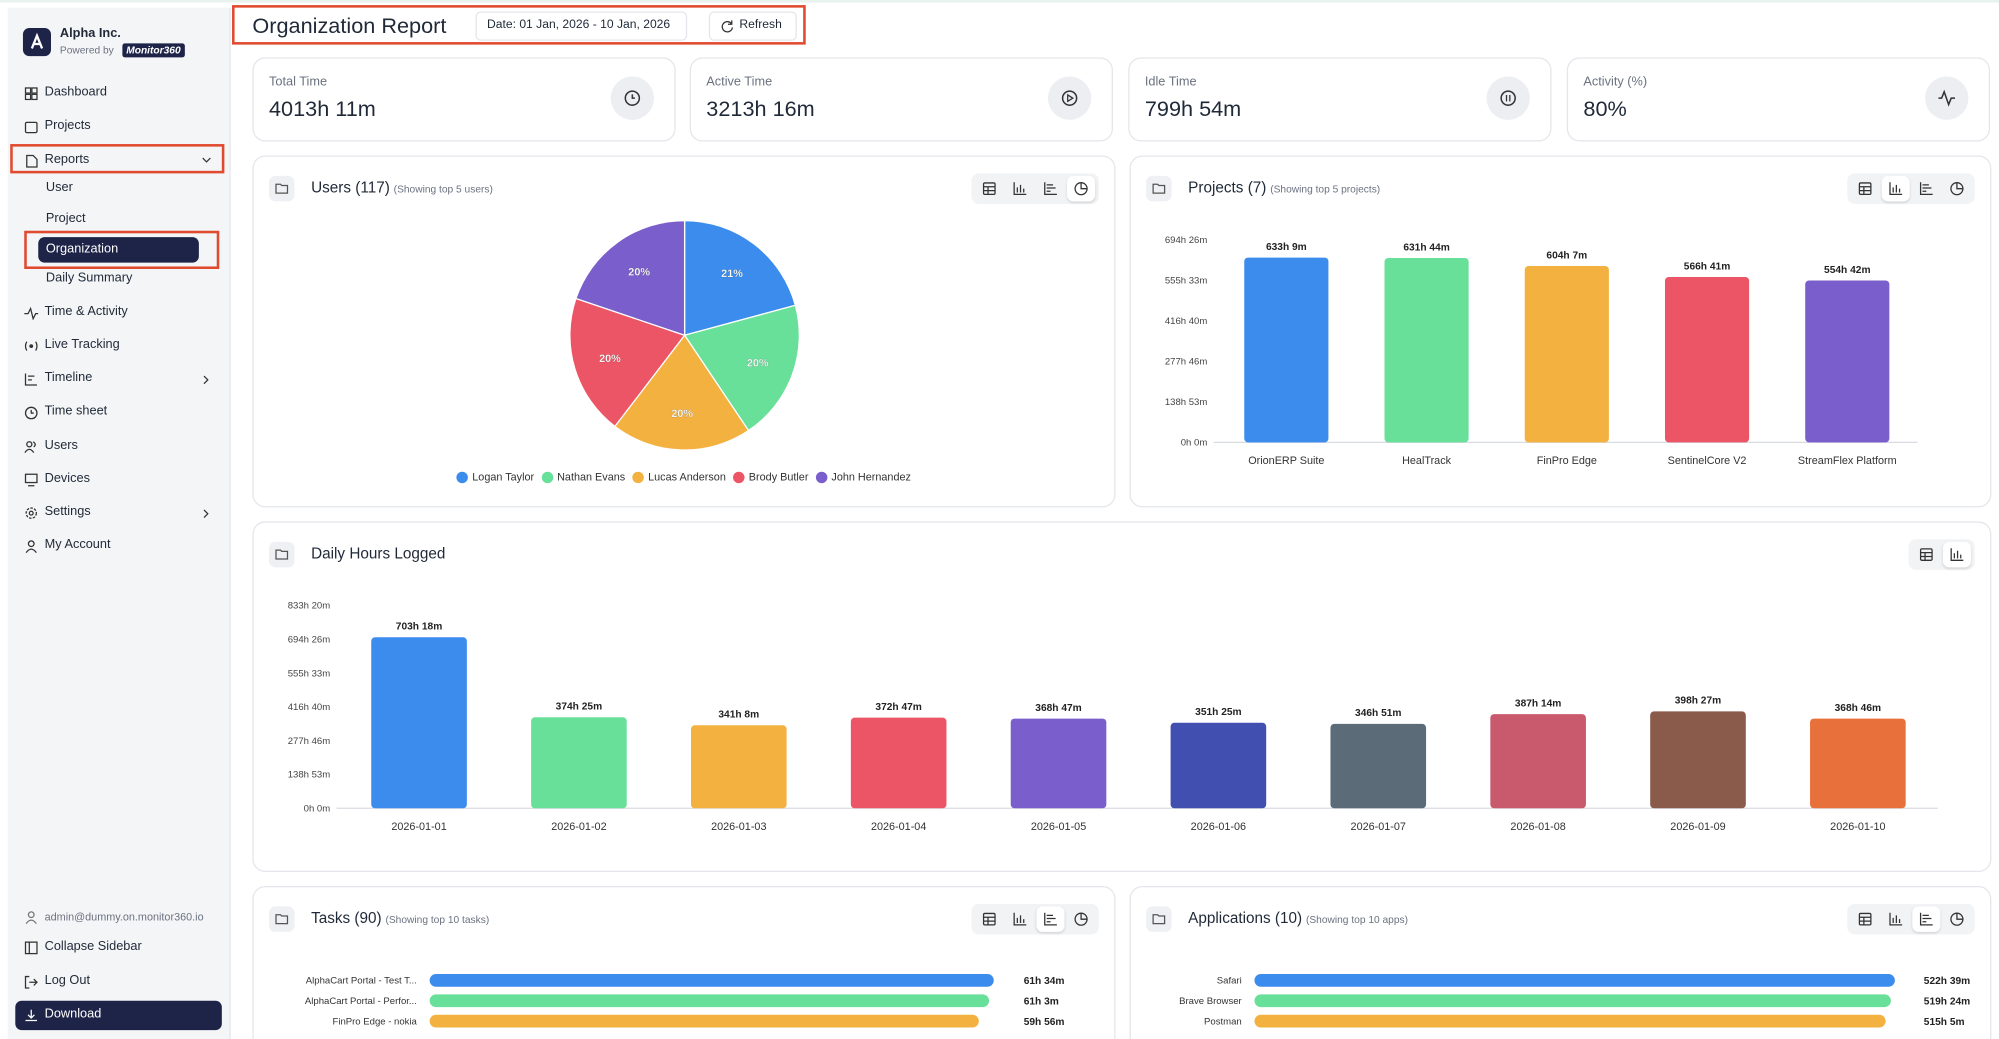 The image size is (1999, 1039). What do you see at coordinates (206, 514) in the screenshot?
I see `chevron` at bounding box center [206, 514].